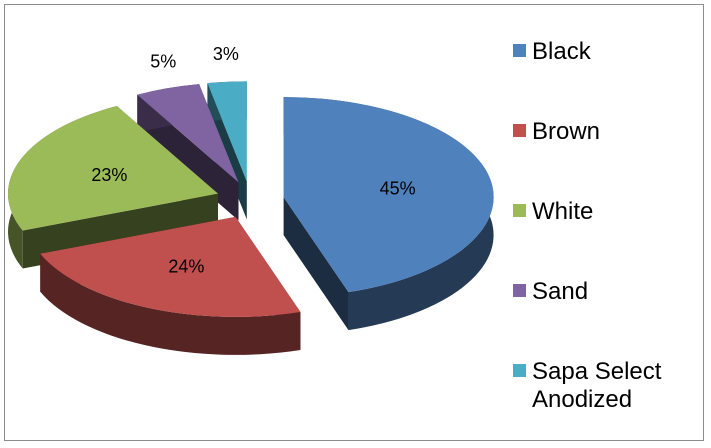  I want to click on data-label-sand: 5%, so click(163, 62).